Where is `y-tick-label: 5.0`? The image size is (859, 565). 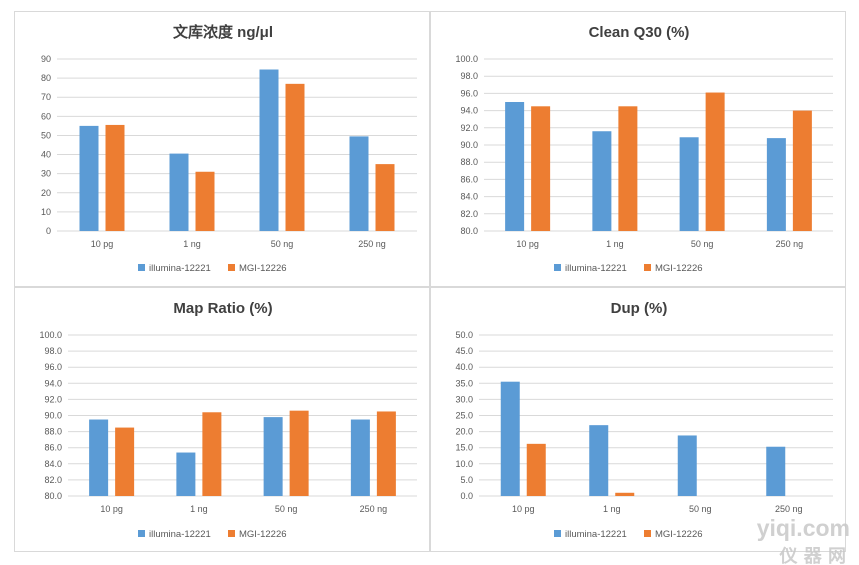
y-tick-label: 5.0 is located at coordinates (466, 480).